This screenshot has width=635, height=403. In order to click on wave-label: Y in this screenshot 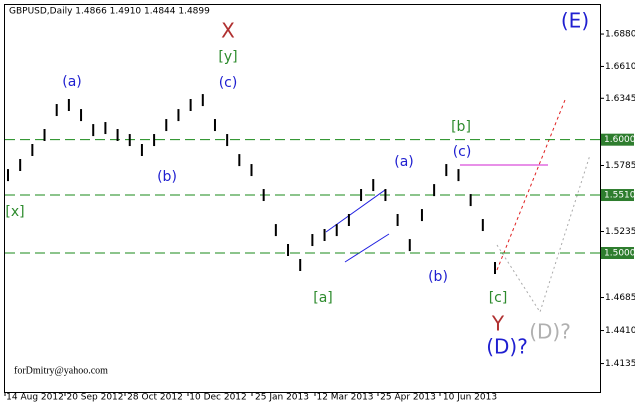, I will do `click(498, 324)`.